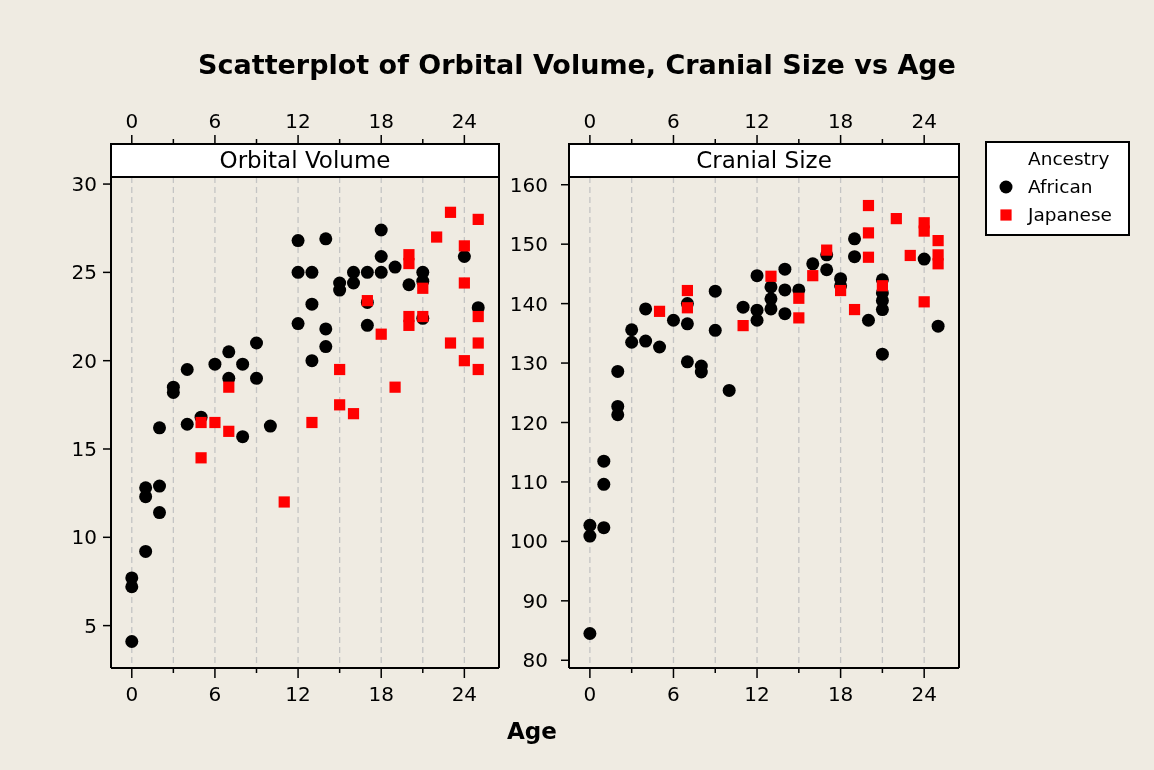 The height and width of the screenshot is (770, 1154). Describe the element at coordinates (528, 422) in the screenshot. I see `y-tick-label: 120` at that location.